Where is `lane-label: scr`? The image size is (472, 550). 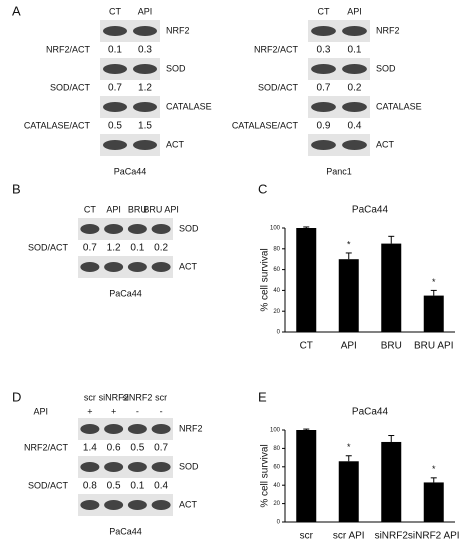 lane-label: scr is located at coordinates (90, 397).